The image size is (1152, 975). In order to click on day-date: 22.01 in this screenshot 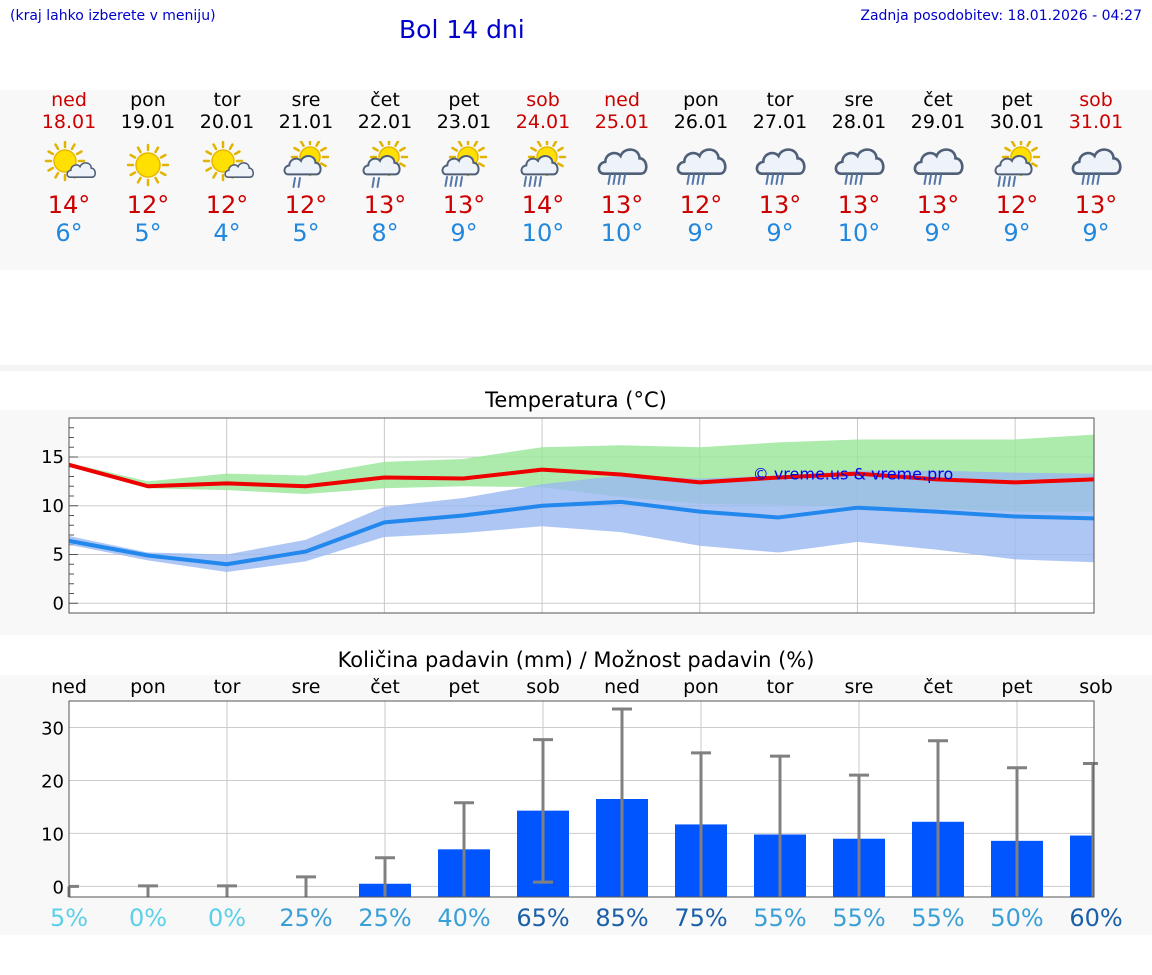, I will do `click(385, 122)`.